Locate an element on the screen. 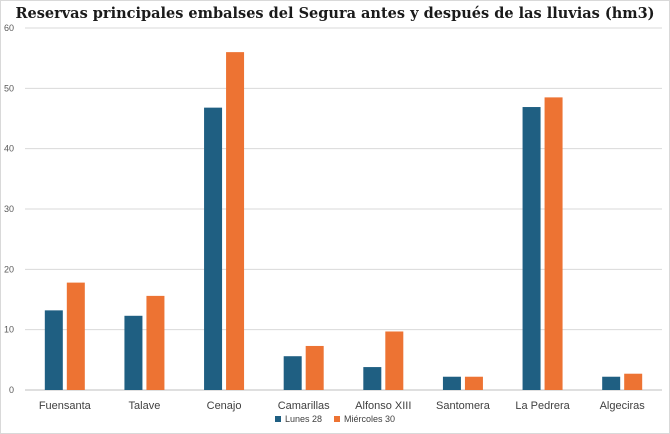 This screenshot has height=434, width=670. bar-miercoles-alfonso-xiii is located at coordinates (394, 360).